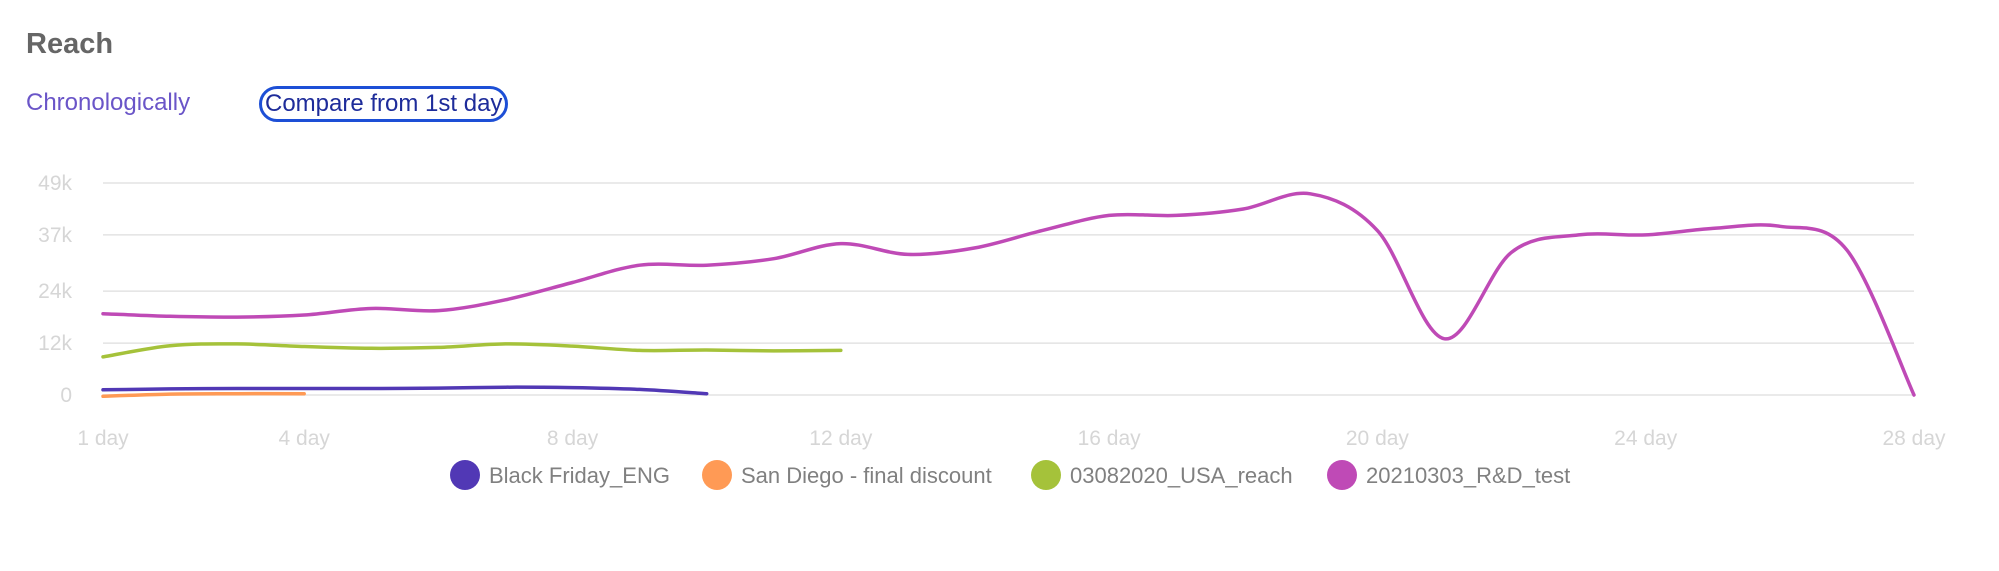 Image resolution: width=1999 pixels, height=571 pixels. Describe the element at coordinates (1342, 475) in the screenshot. I see `legend-marker-20210303-r-d-test` at that location.